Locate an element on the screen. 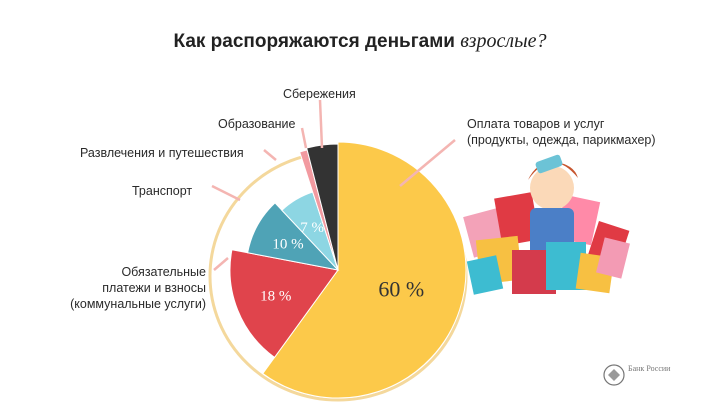 This screenshot has height=405, width=720. label-entertainment: Развлечения и путешествия is located at coordinates (162, 153).